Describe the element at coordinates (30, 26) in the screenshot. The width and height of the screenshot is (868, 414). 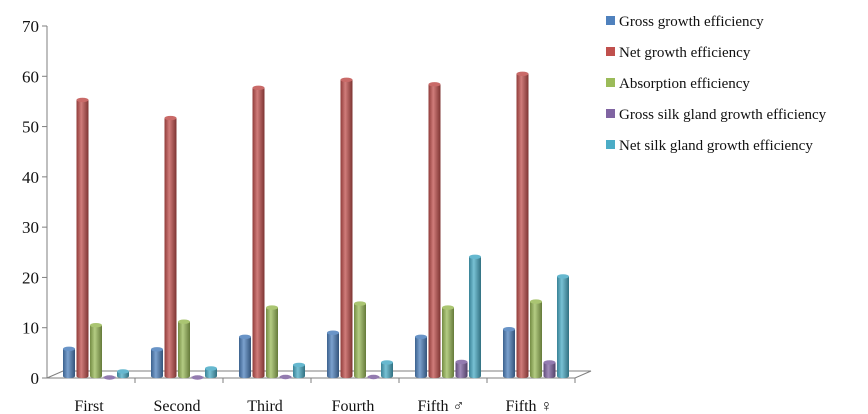
I see `y-tick-label: 70` at that location.